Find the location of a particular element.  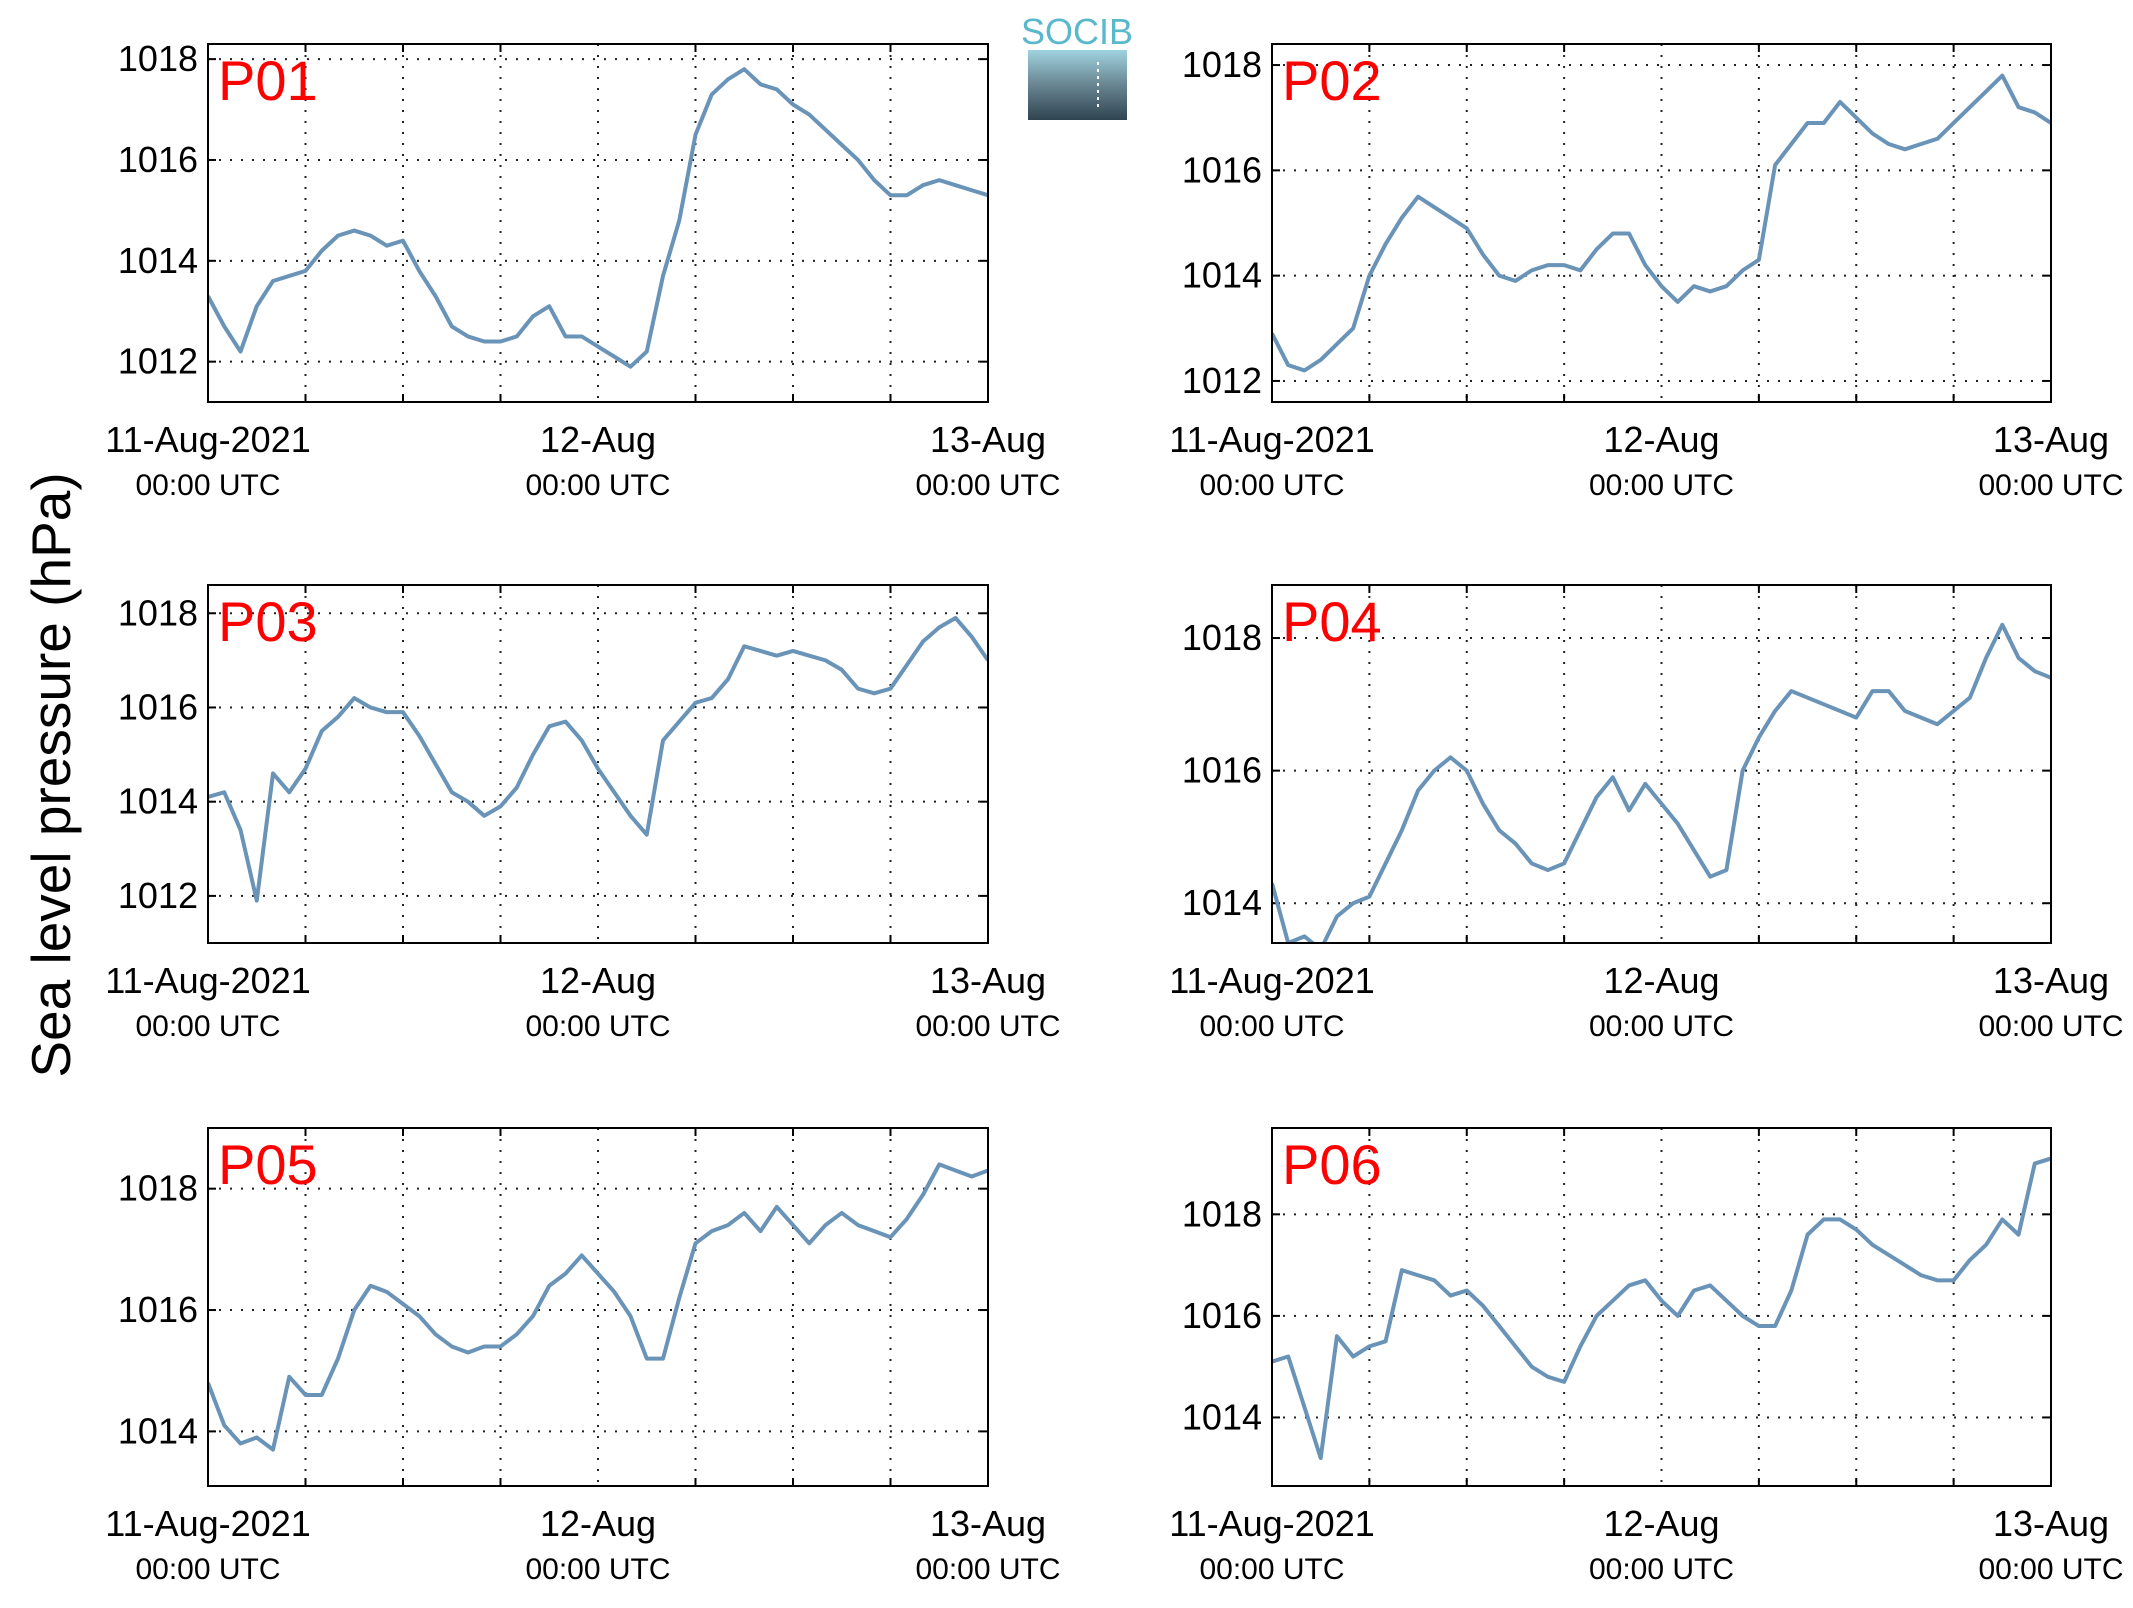

logo-box is located at coordinates (1077, 85).